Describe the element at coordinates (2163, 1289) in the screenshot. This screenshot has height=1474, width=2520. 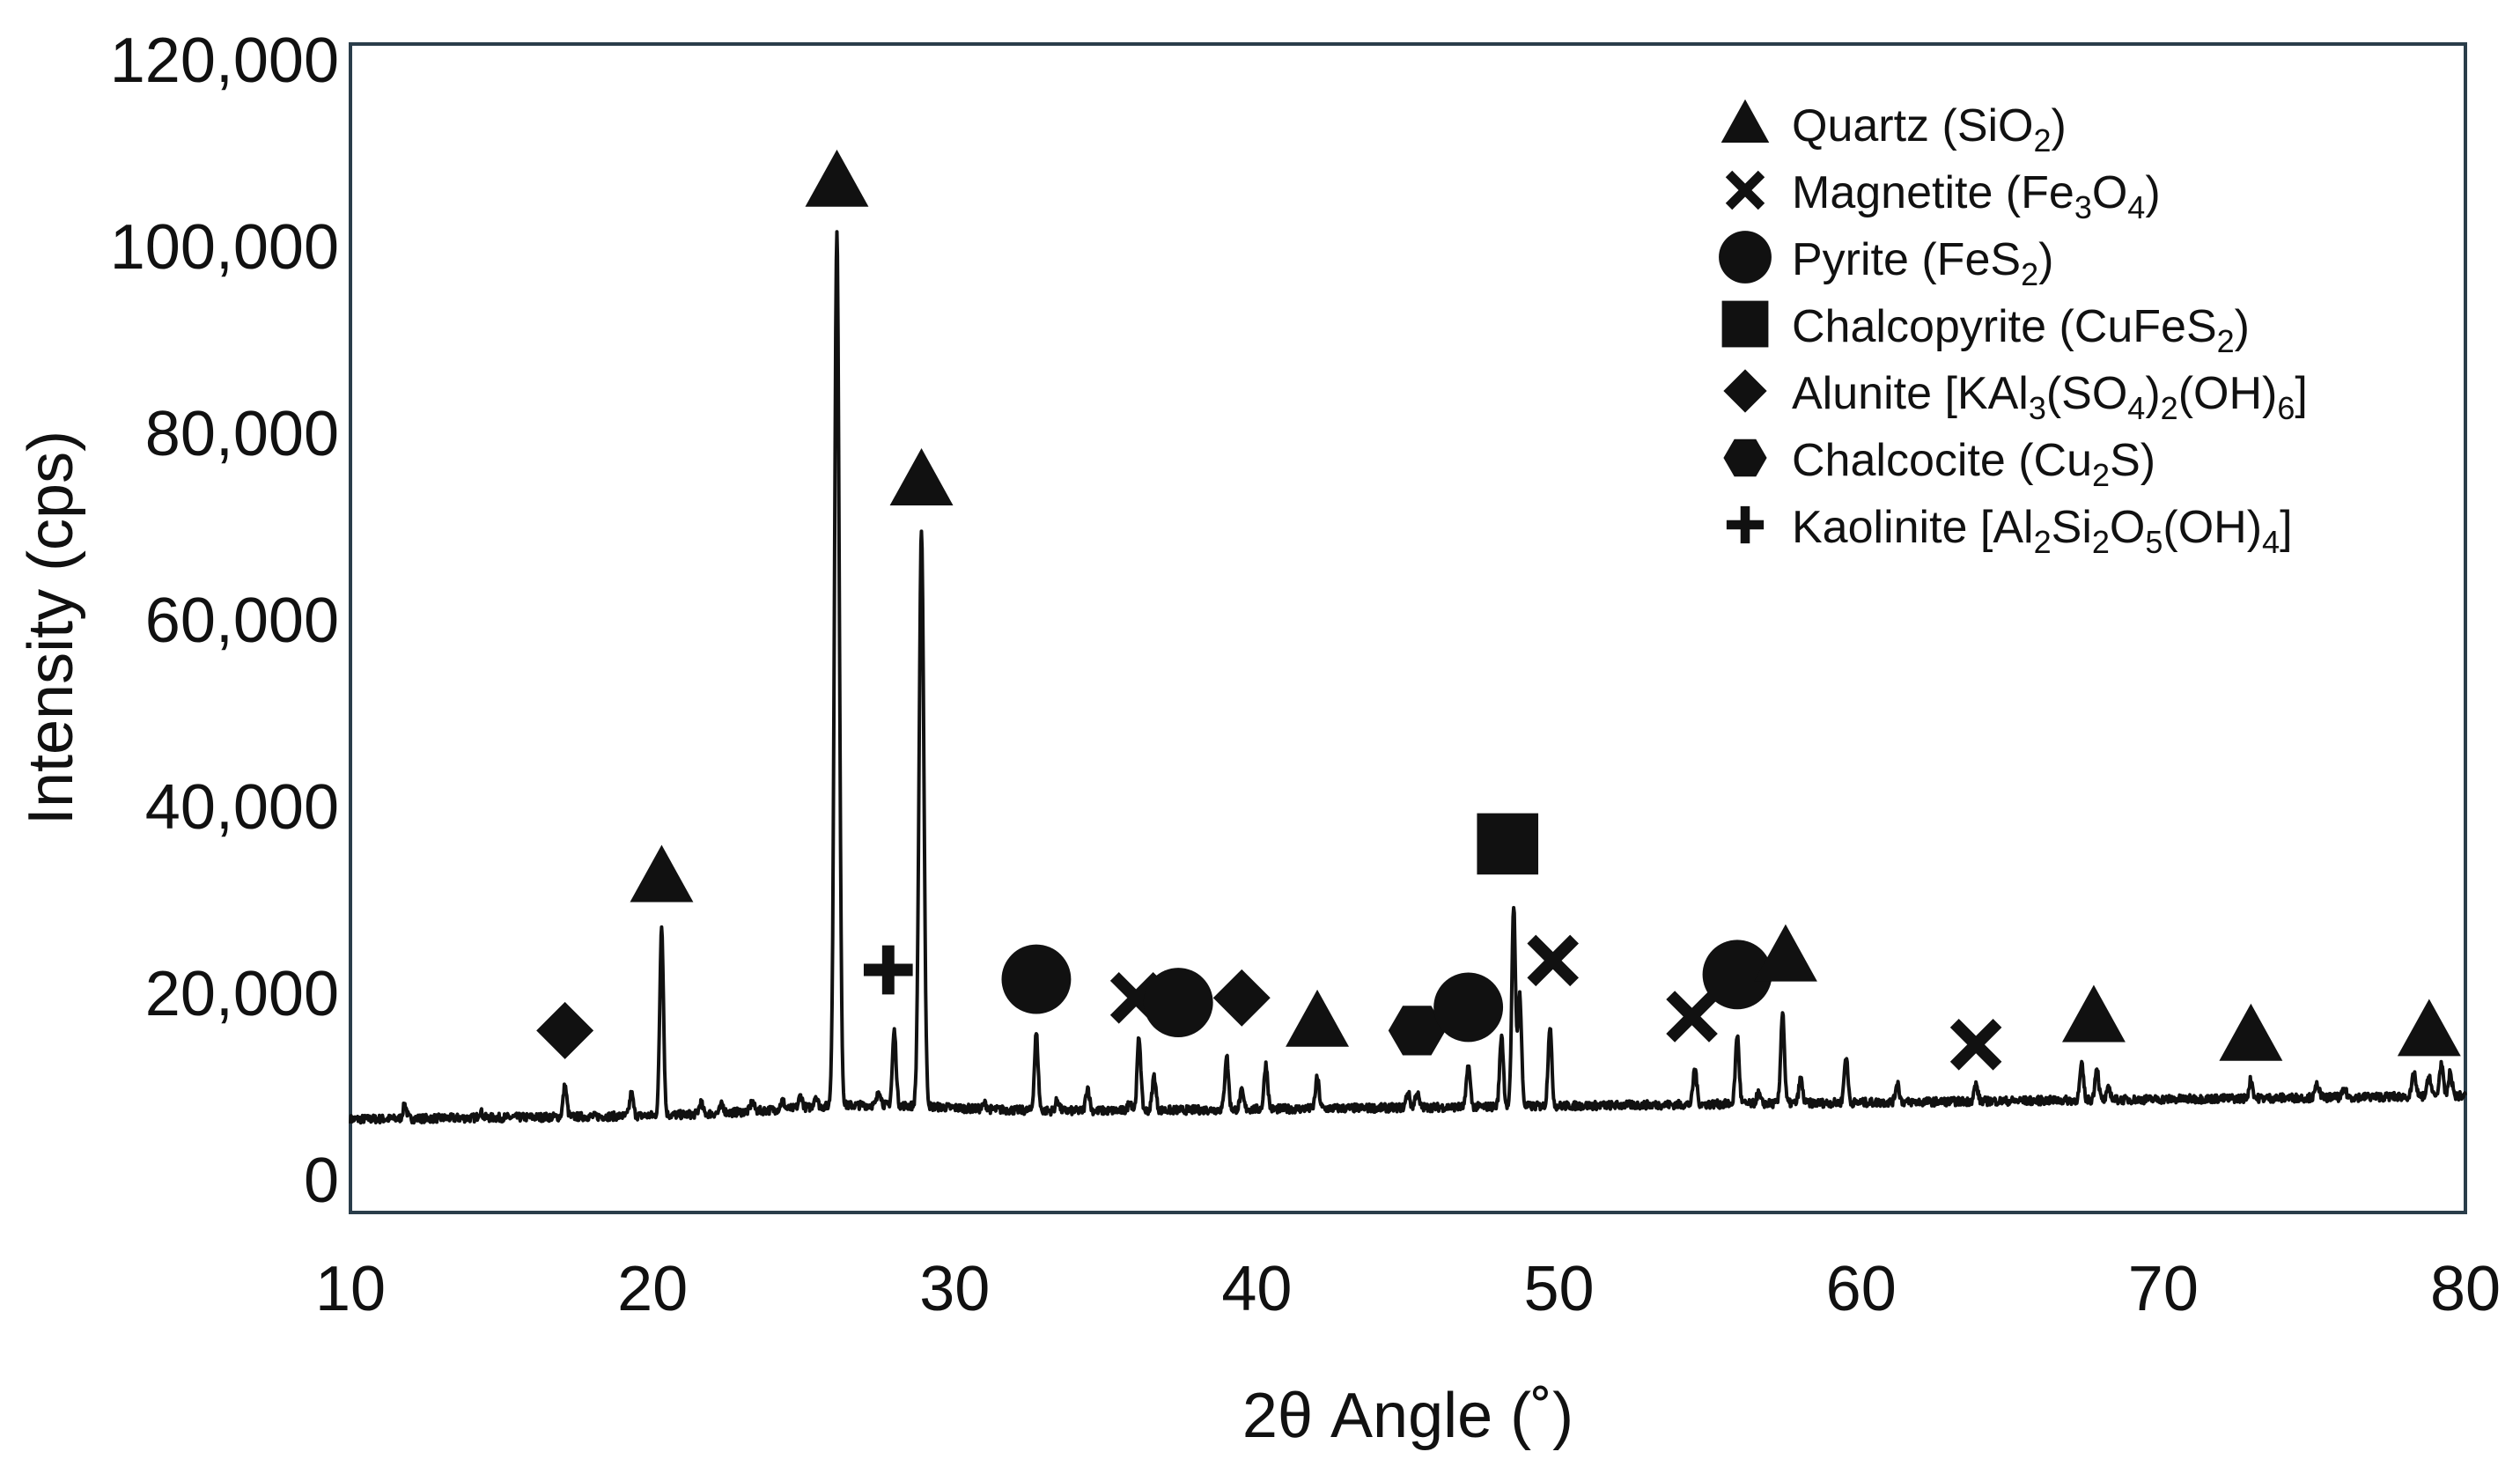
I see `x-tick-label: 70` at that location.